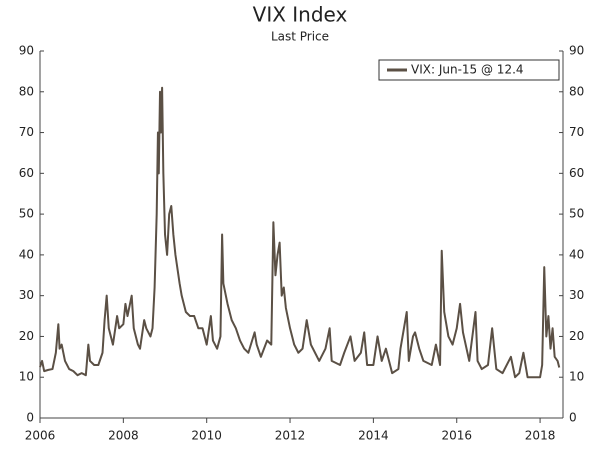  Describe the element at coordinates (26, 51) in the screenshot. I see `y-tick-label: 90` at that location.